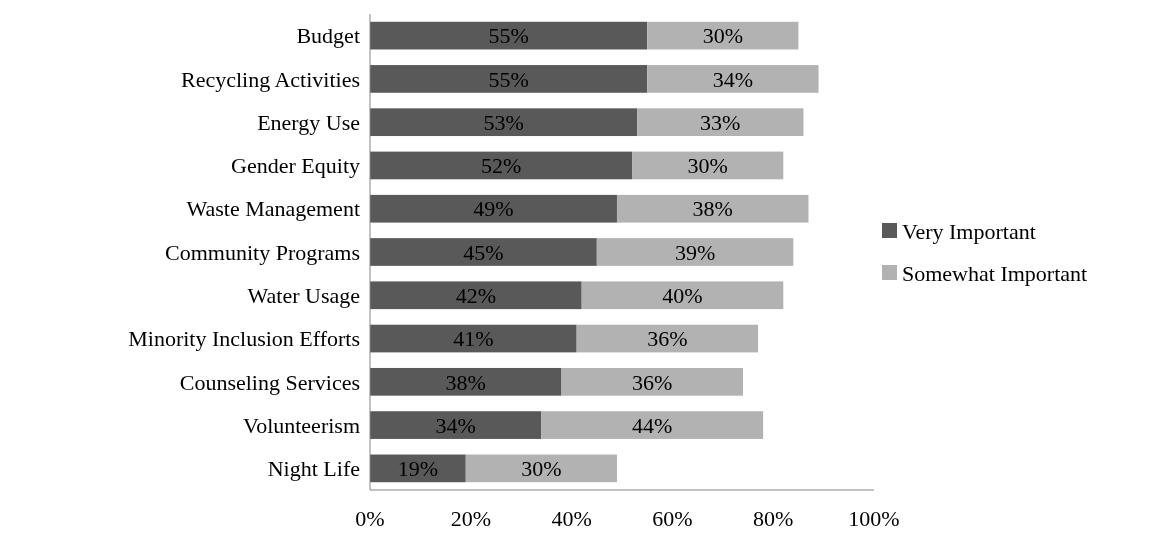 The width and height of the screenshot is (1172, 550). What do you see at coordinates (262, 252) in the screenshot?
I see `y-tick-label: Community Programs` at bounding box center [262, 252].